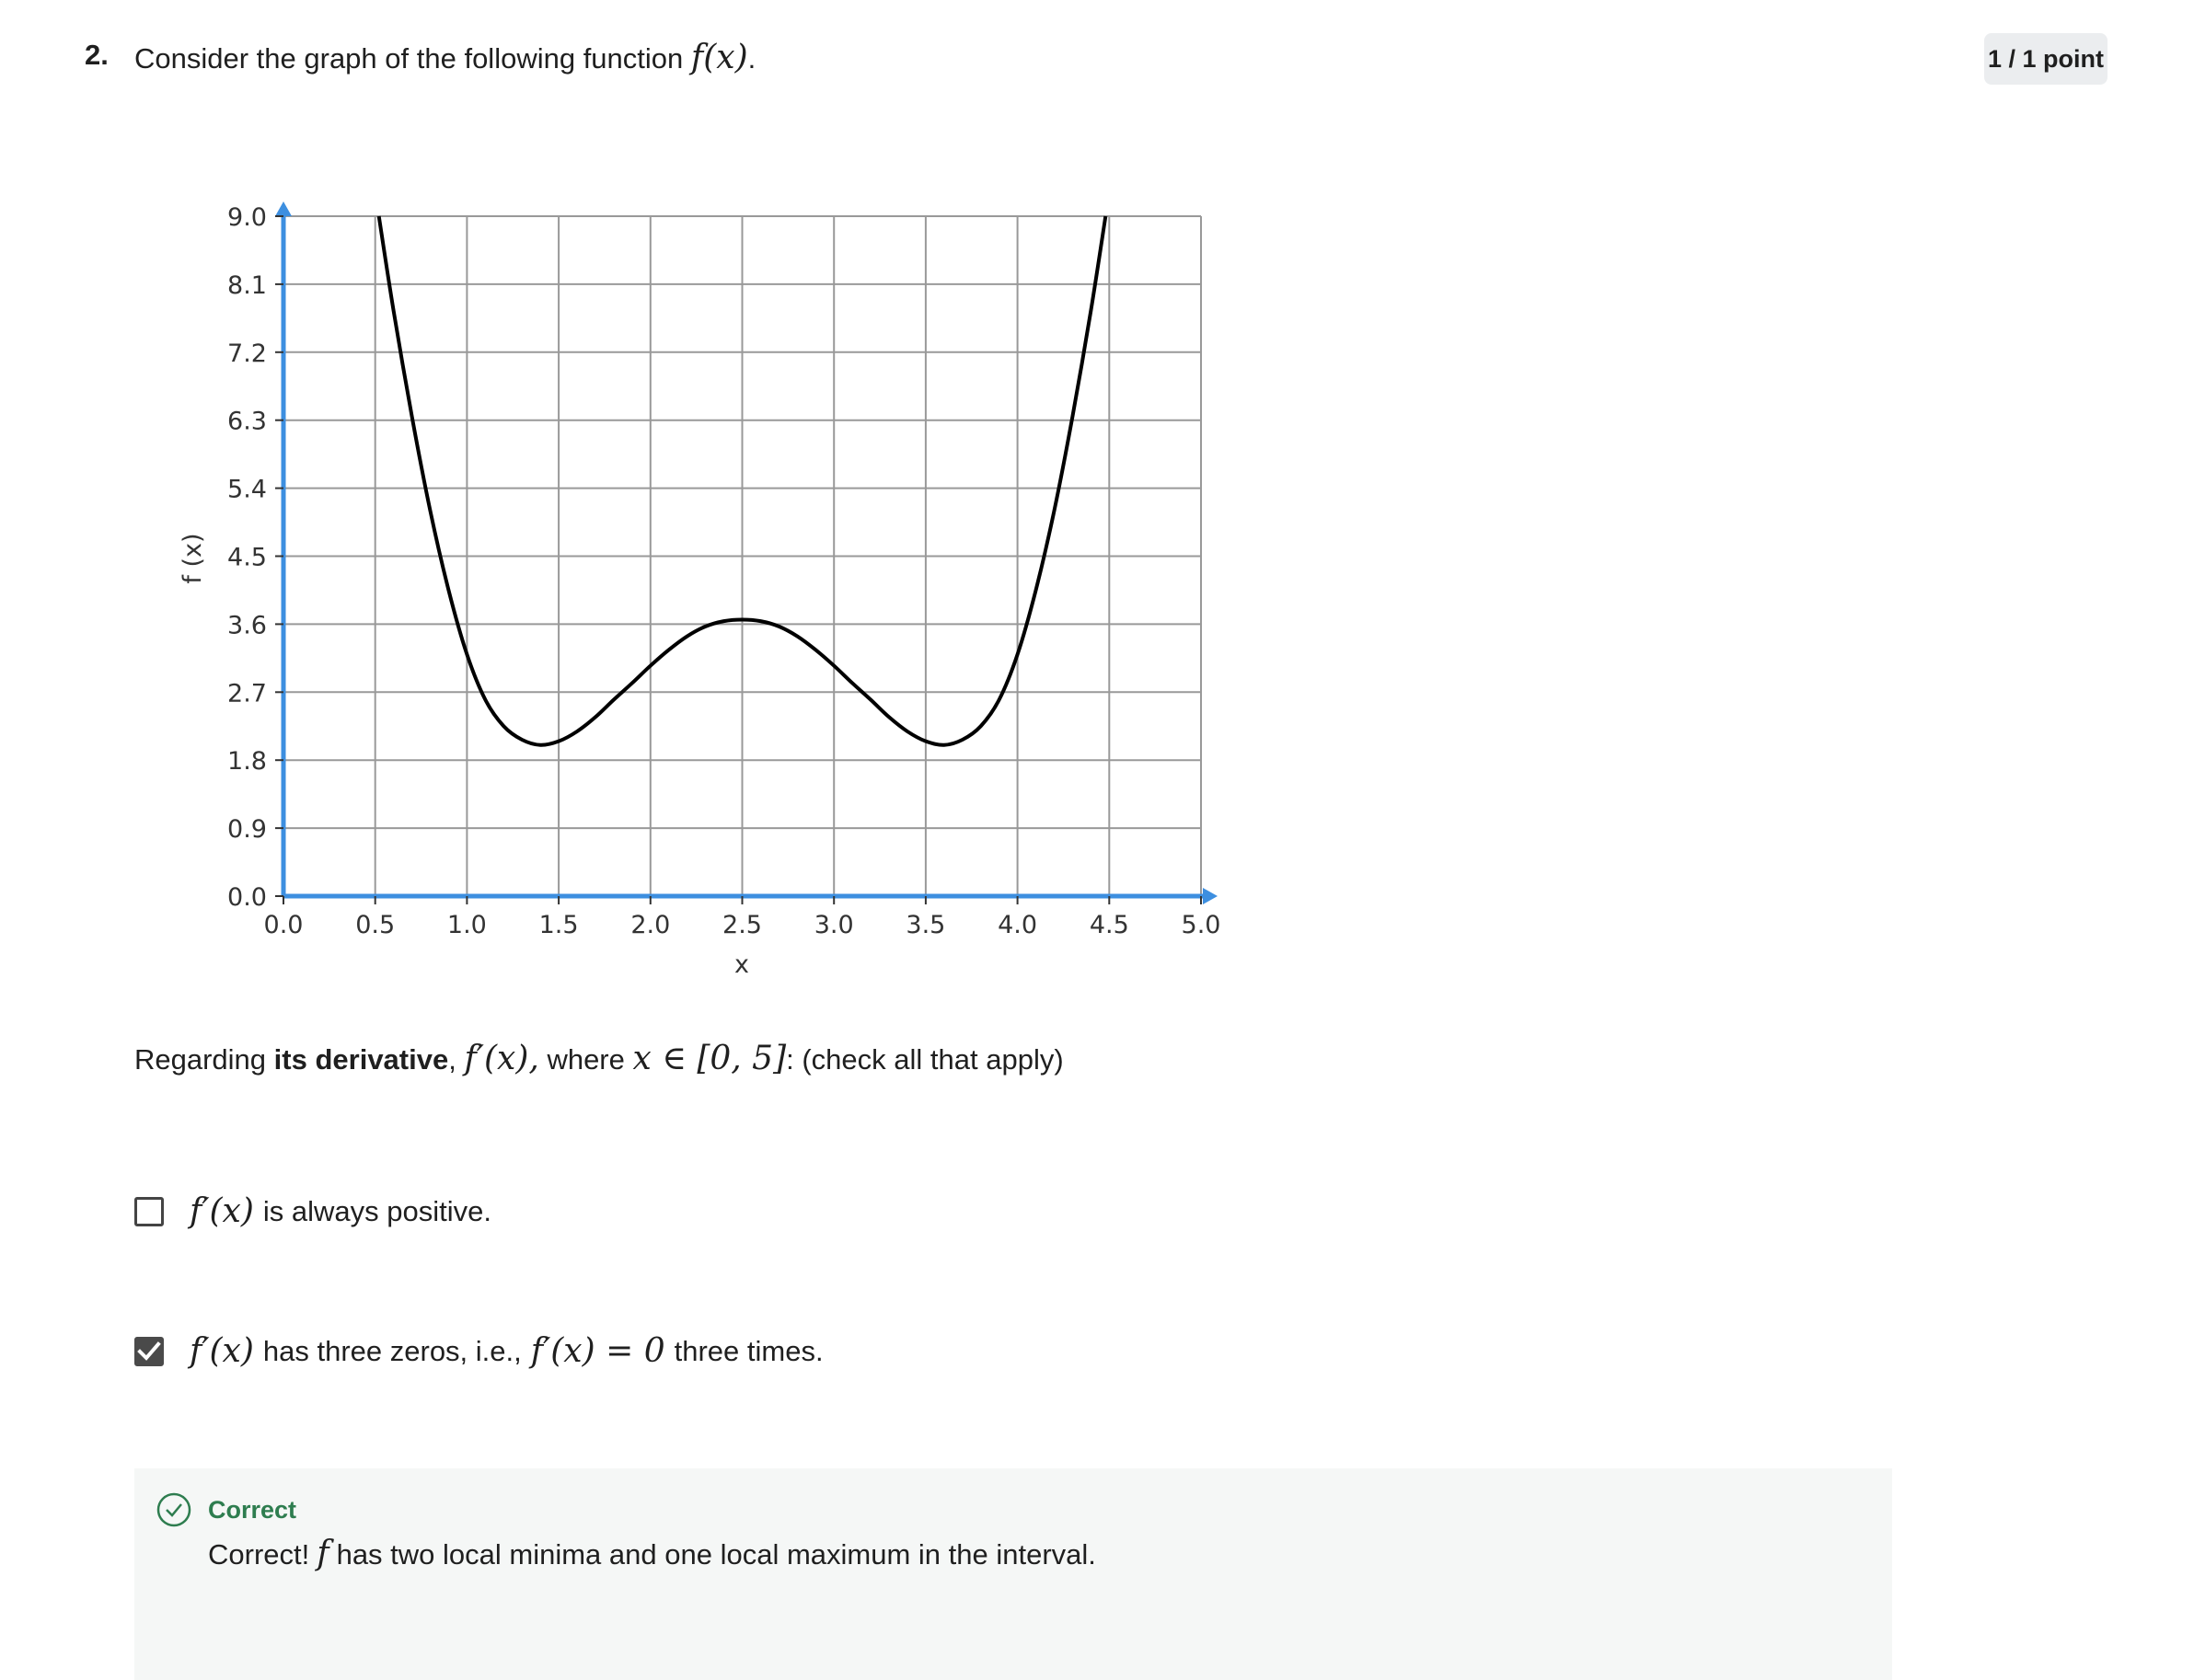 This screenshot has width=2194, height=1680. Describe the element at coordinates (361, 1059) in the screenshot. I see `prompt-bold: its derivative` at that location.